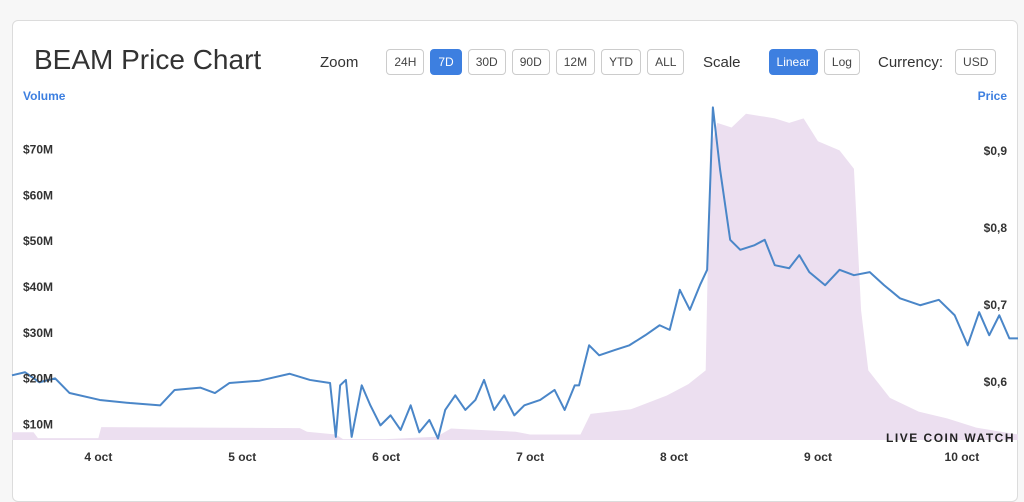 The height and width of the screenshot is (502, 1024). I want to click on x-tick-label: 7 oct, so click(530, 457).